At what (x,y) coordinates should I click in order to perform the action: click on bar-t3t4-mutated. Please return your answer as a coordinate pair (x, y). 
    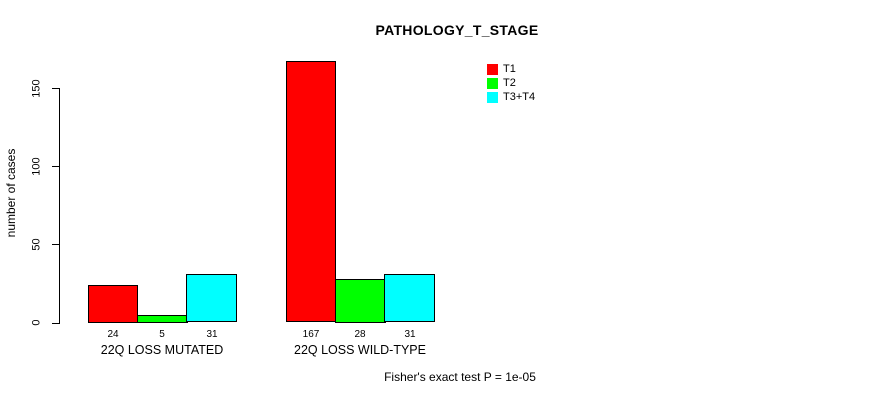
    Looking at the image, I should click on (211, 298).